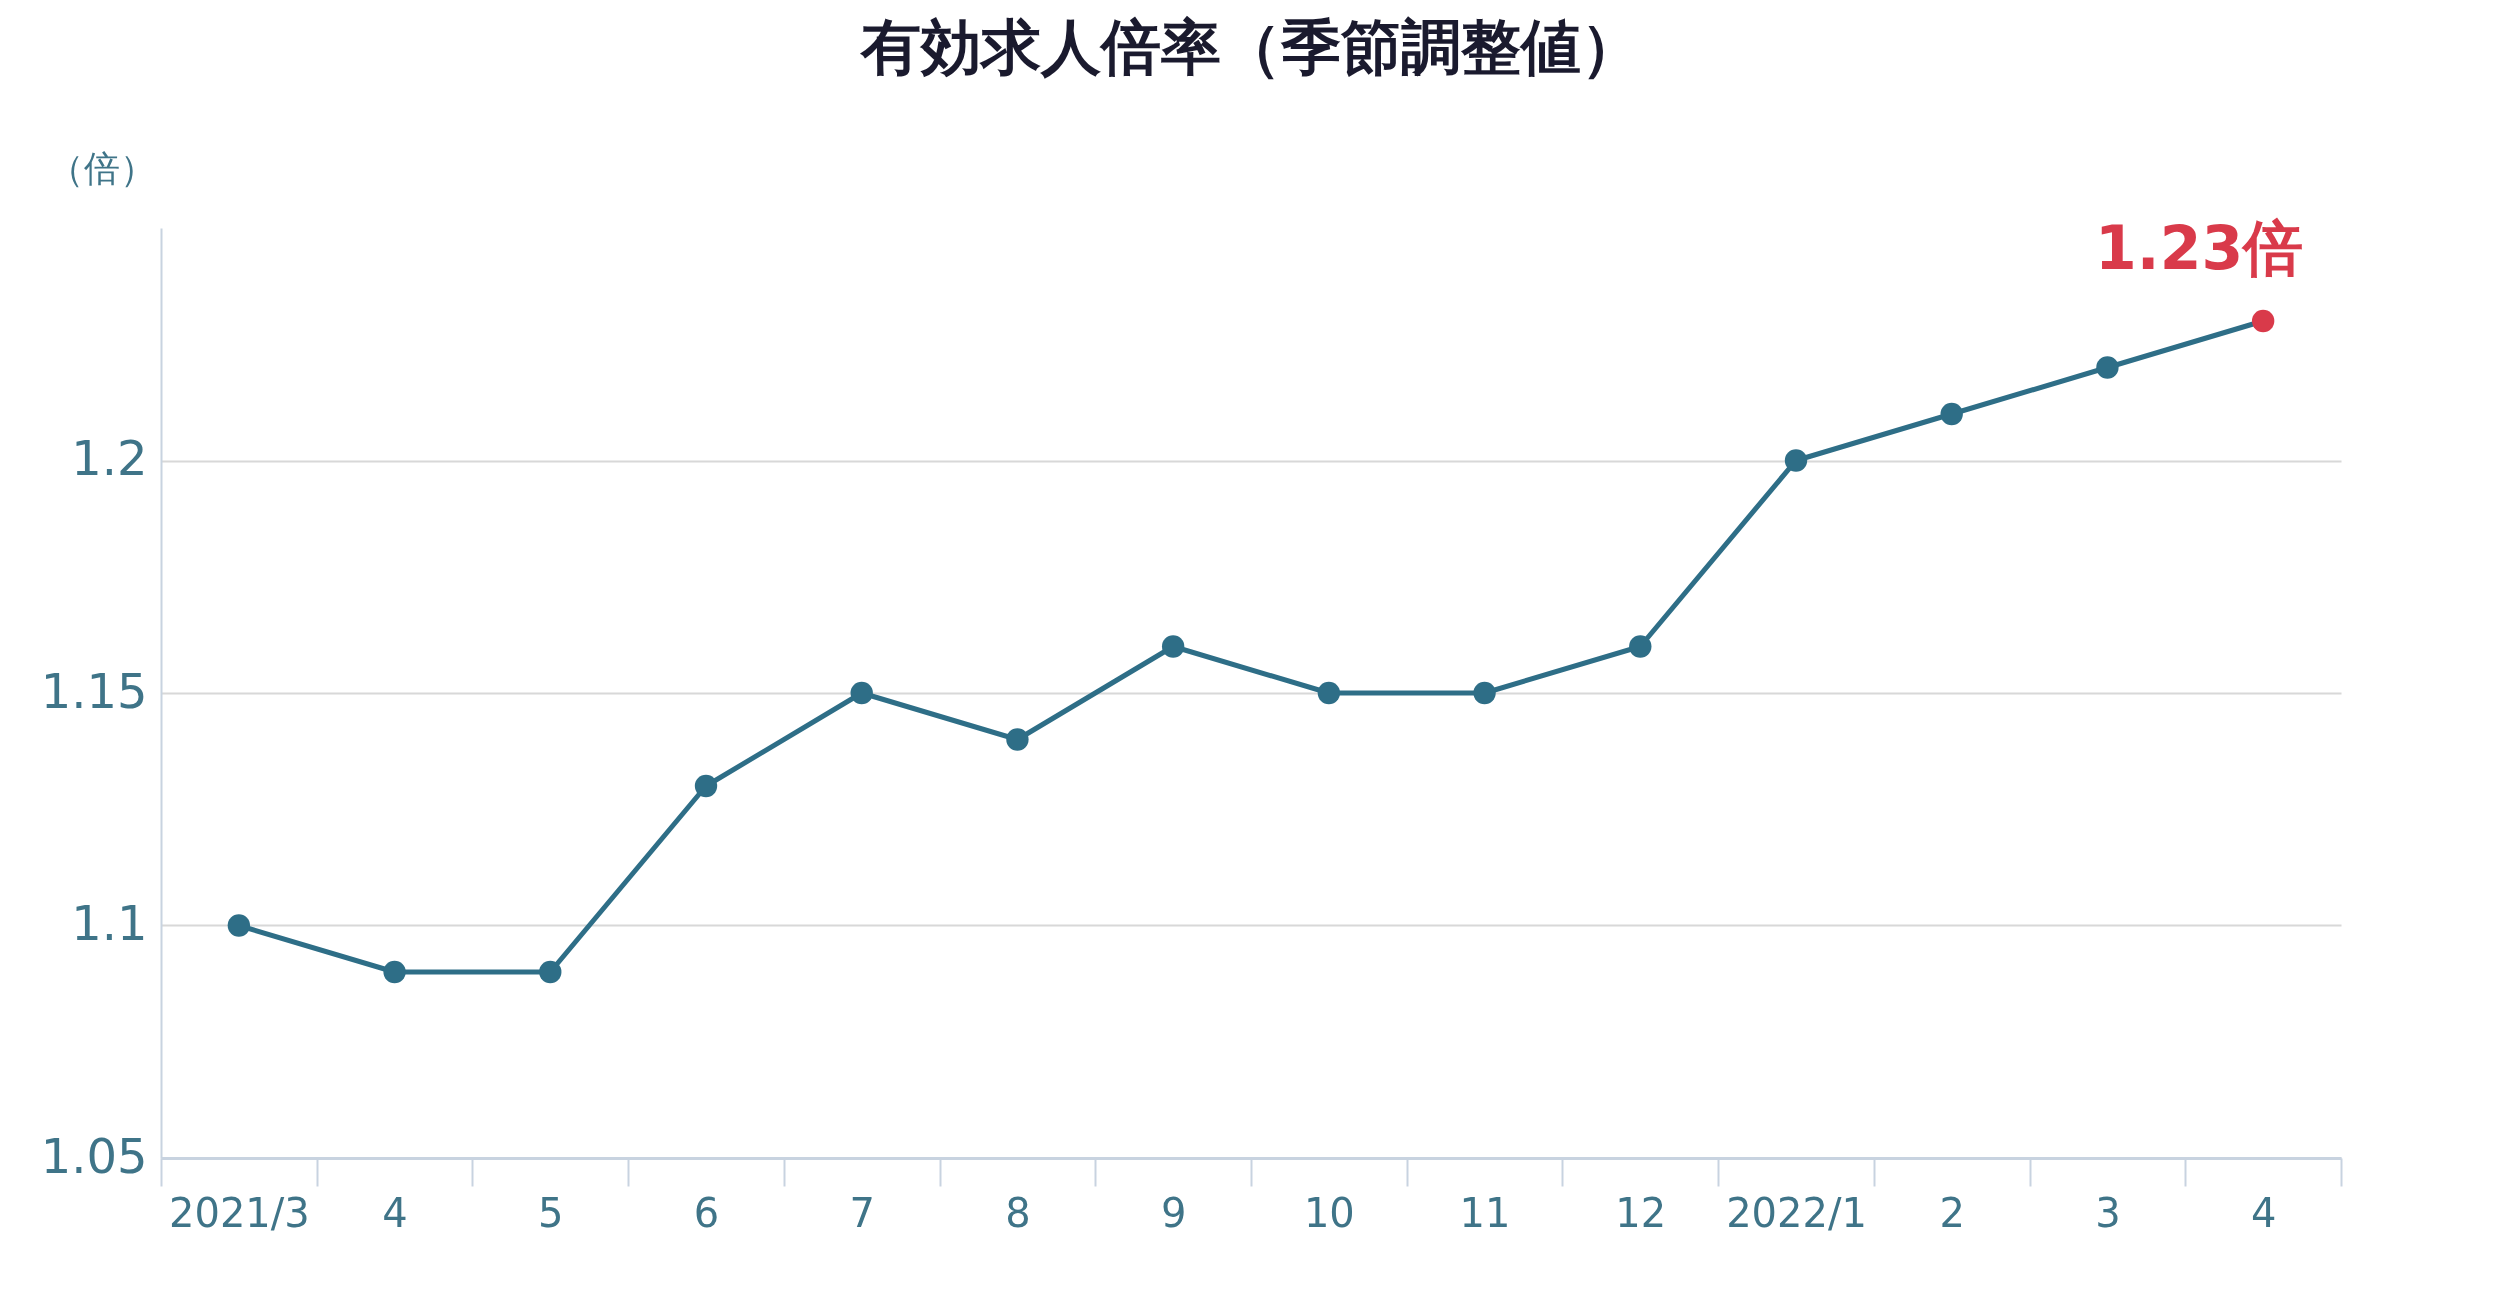  What do you see at coordinates (1485, 1212) in the screenshot?
I see `x-tick-label: 11` at bounding box center [1485, 1212].